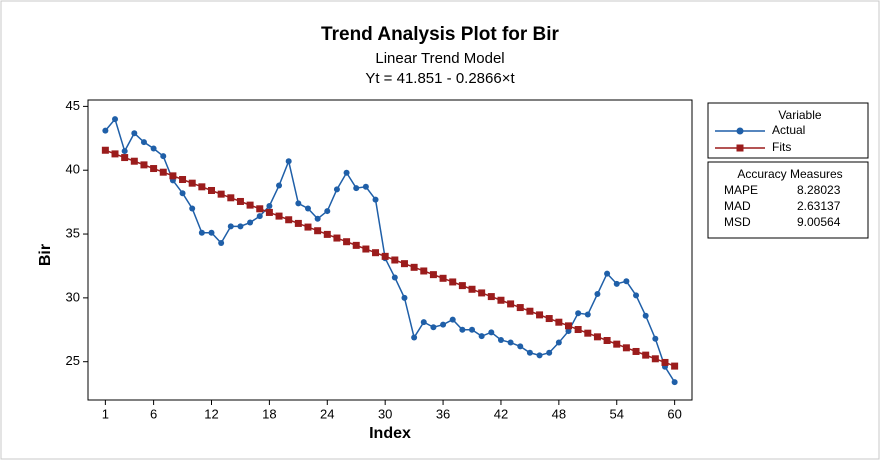 This screenshot has height=460, width=880. I want to click on x-tick-label: 18, so click(269, 413).